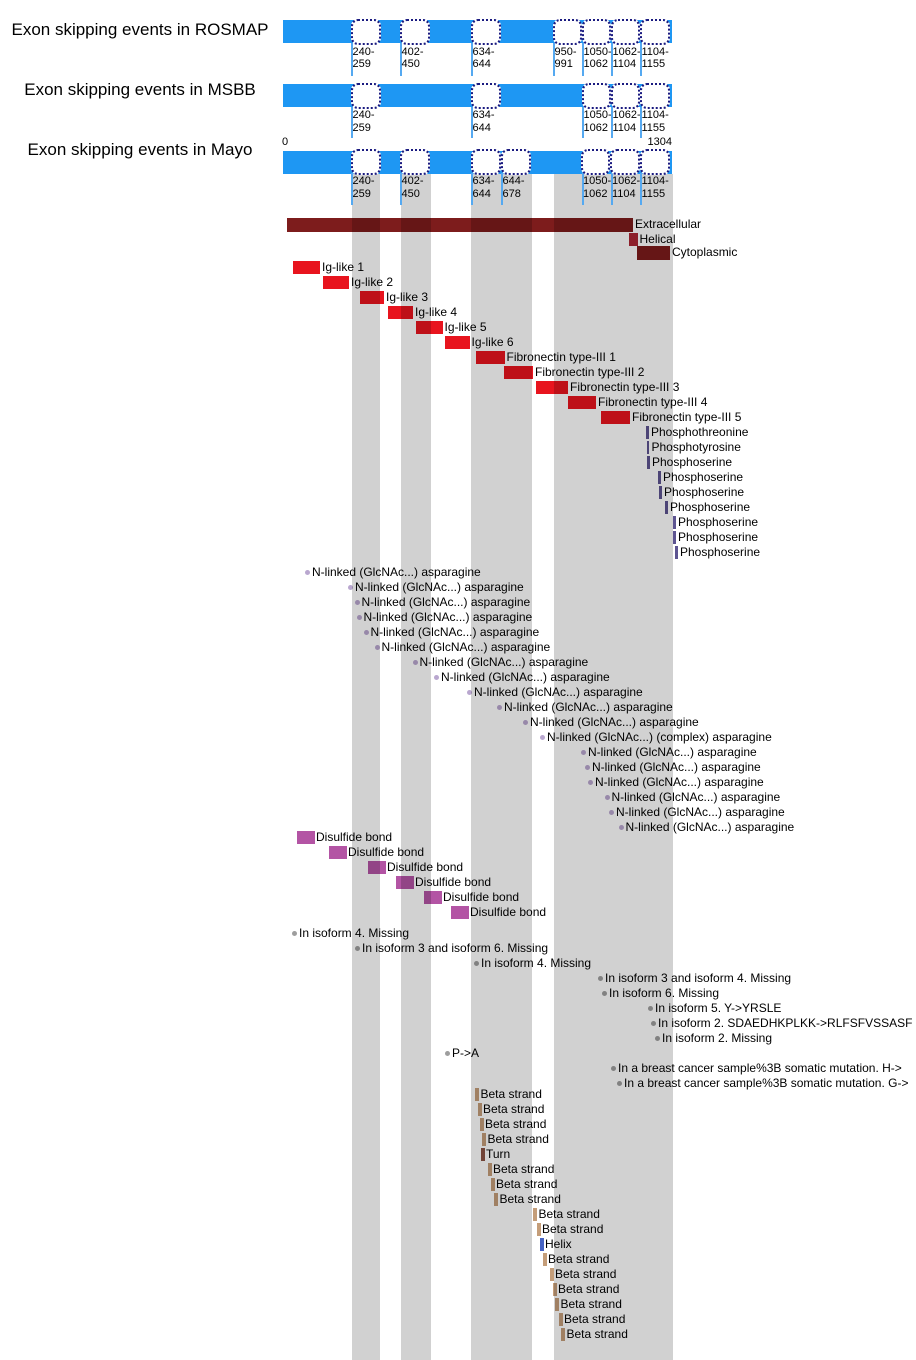  Describe the element at coordinates (502, 189) in the screenshot. I see `exon-event-tick` at that location.